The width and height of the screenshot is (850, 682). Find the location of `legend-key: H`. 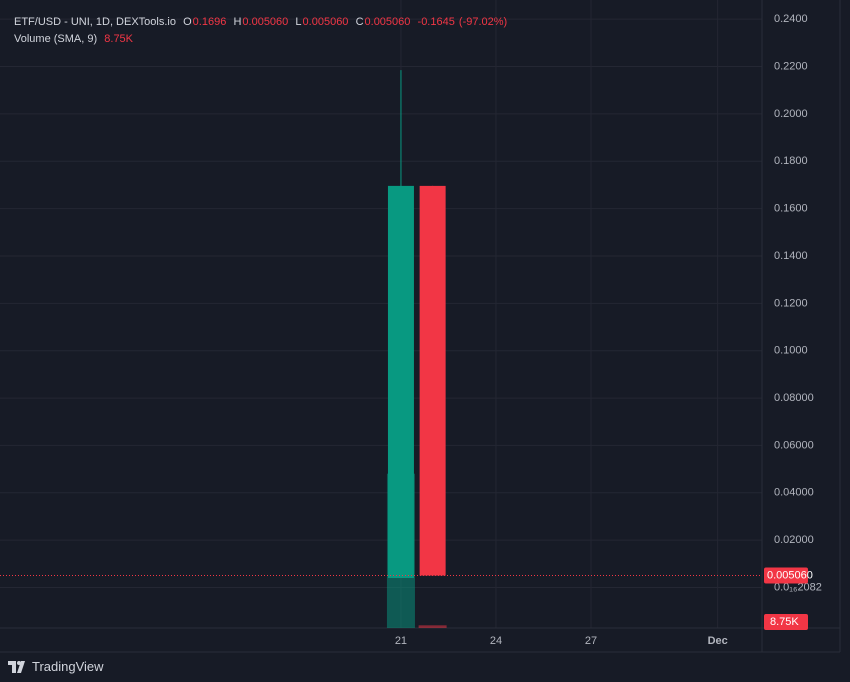

legend-key: H is located at coordinates (237, 22).